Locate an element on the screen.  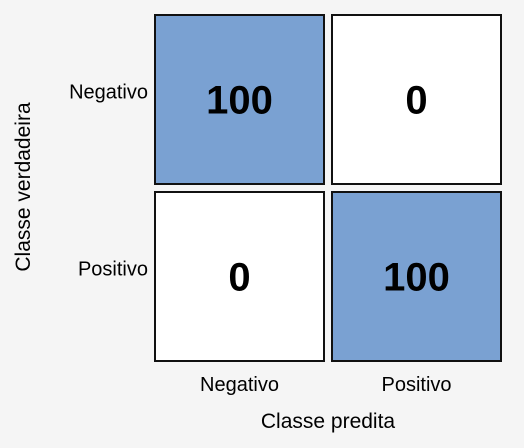
cell-value-2-2: 100 is located at coordinates (416, 278).